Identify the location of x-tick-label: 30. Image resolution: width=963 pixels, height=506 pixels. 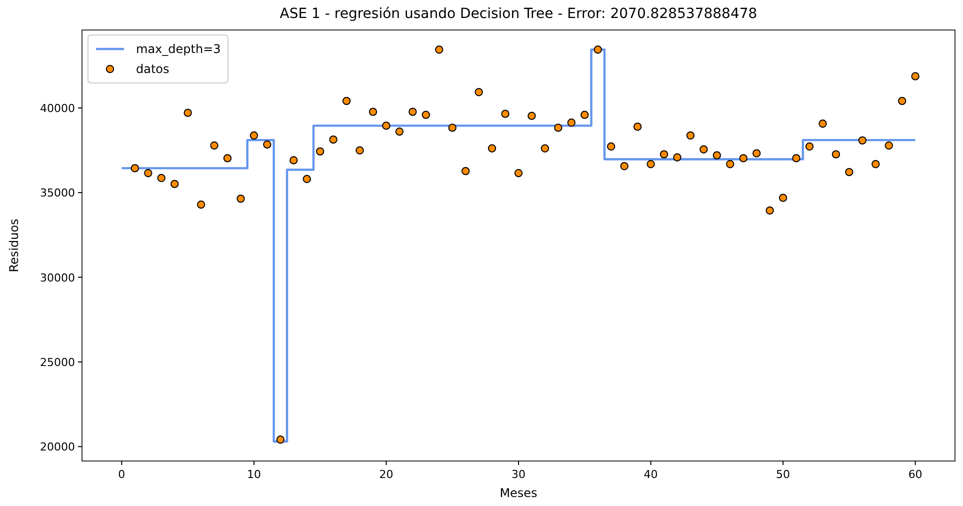
(519, 474).